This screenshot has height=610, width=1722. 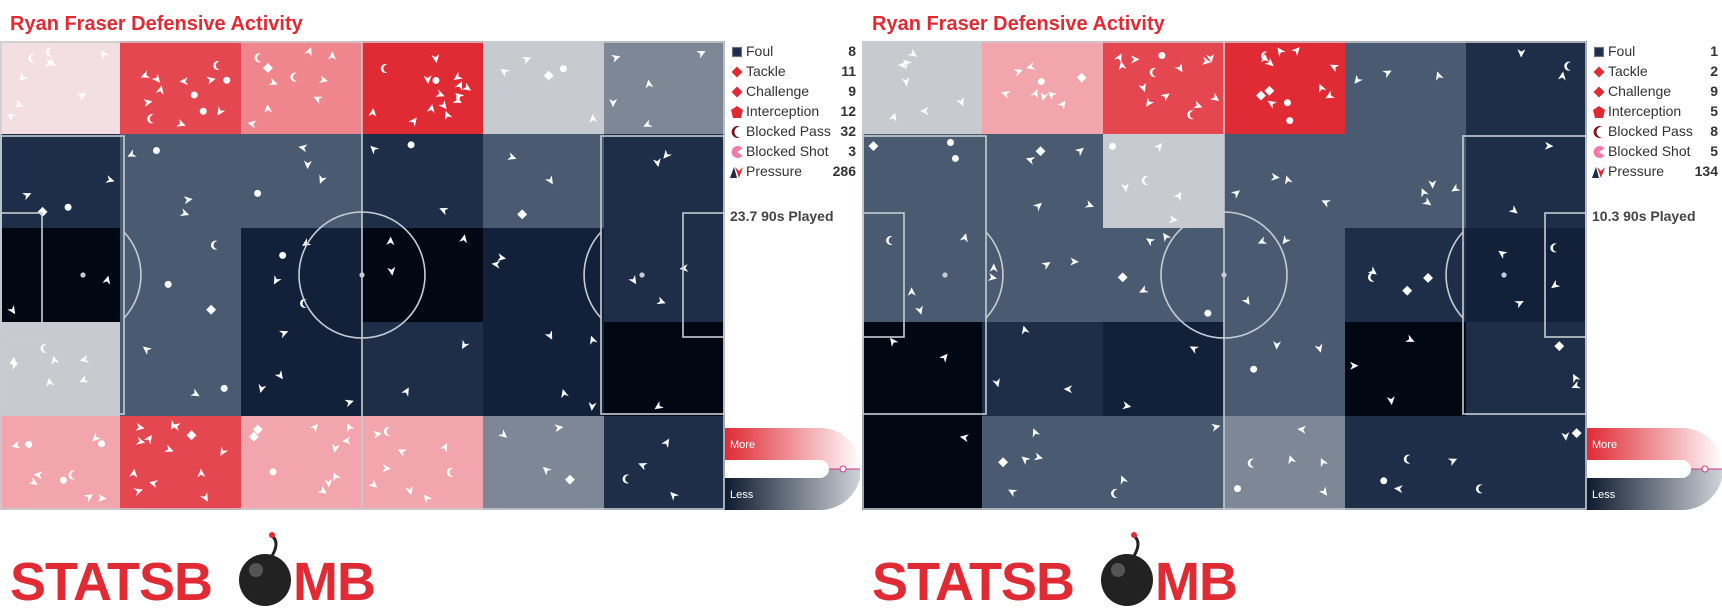 I want to click on legend-count: 134, so click(x=1706, y=171).